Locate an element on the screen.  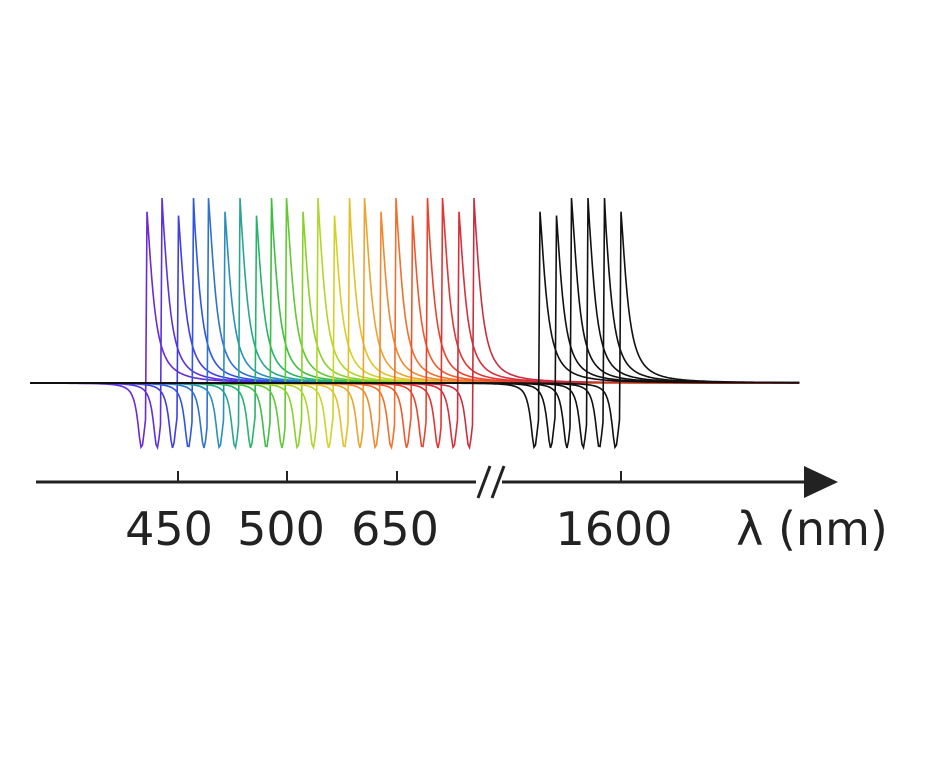
x-axis-arrowhead is located at coordinates (821, 482).